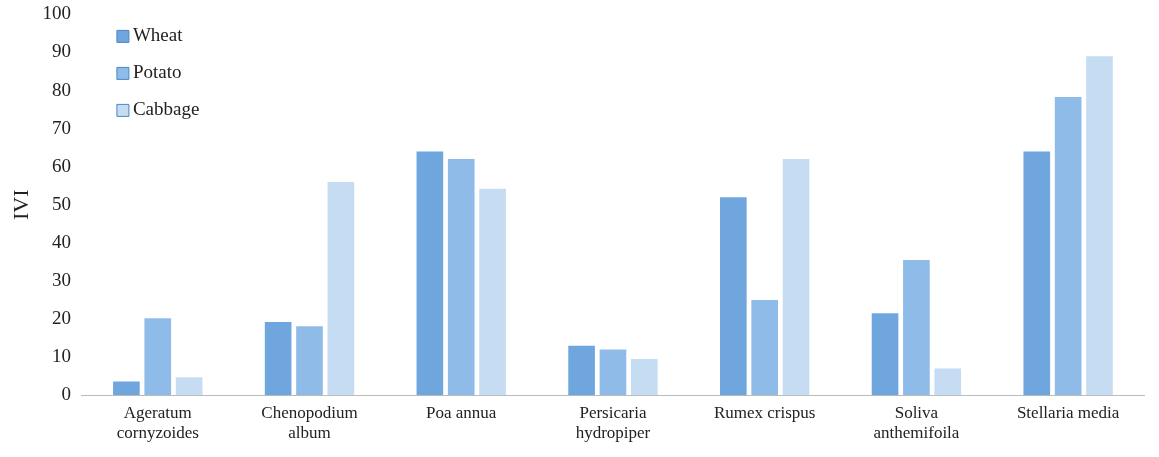 The width and height of the screenshot is (1159, 457). Describe the element at coordinates (20, 205) in the screenshot. I see `y-axis-title: IVI` at that location.